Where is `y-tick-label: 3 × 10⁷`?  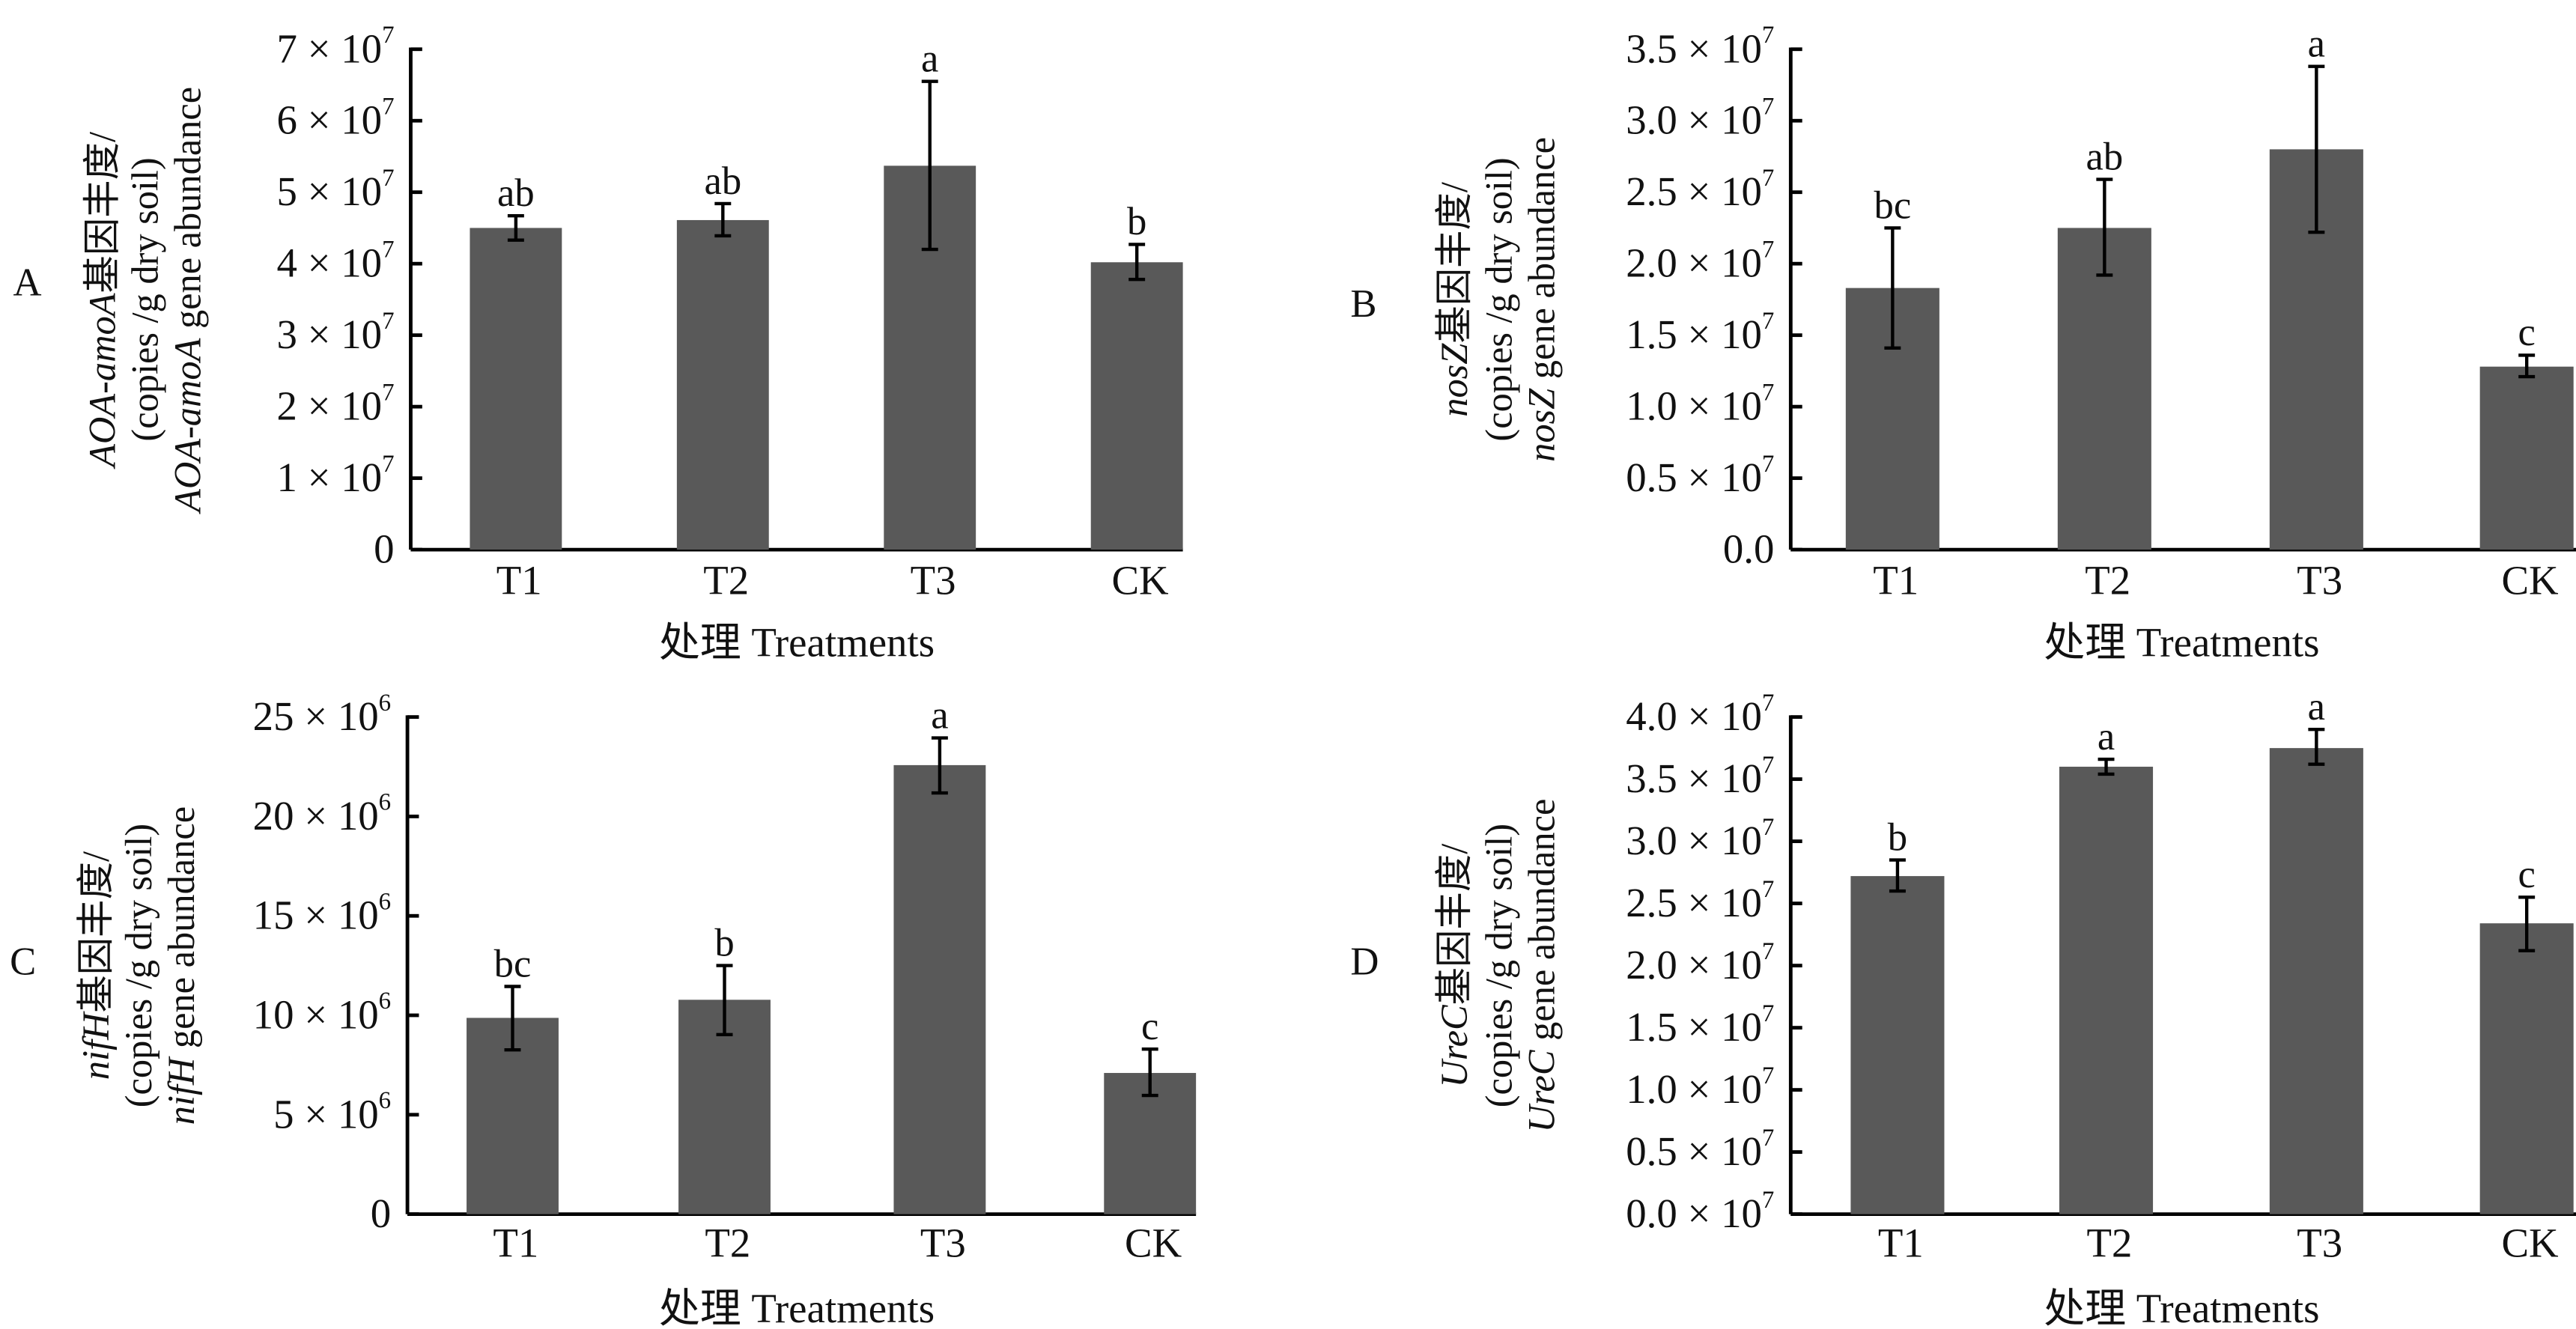 y-tick-label: 3 × 10⁷ is located at coordinates (336, 332).